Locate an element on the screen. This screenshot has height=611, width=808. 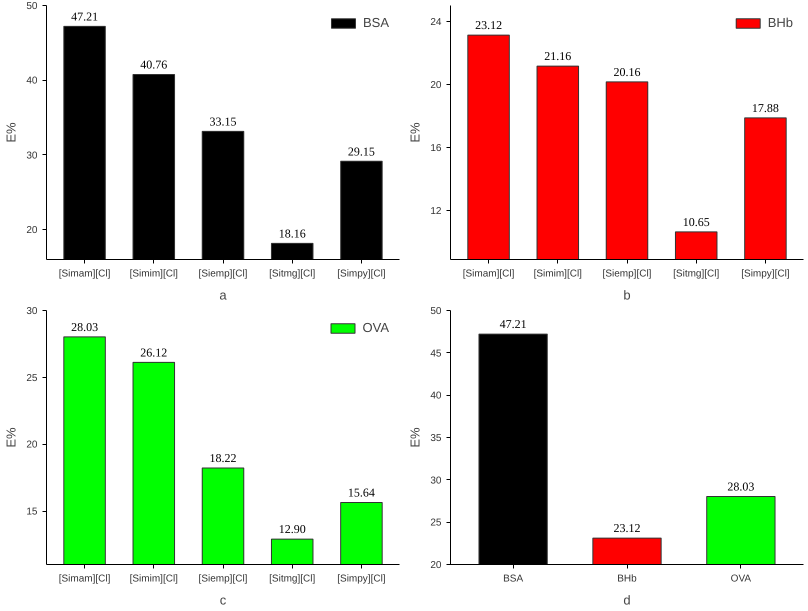
data-label: 20.16 is located at coordinates (627, 71).